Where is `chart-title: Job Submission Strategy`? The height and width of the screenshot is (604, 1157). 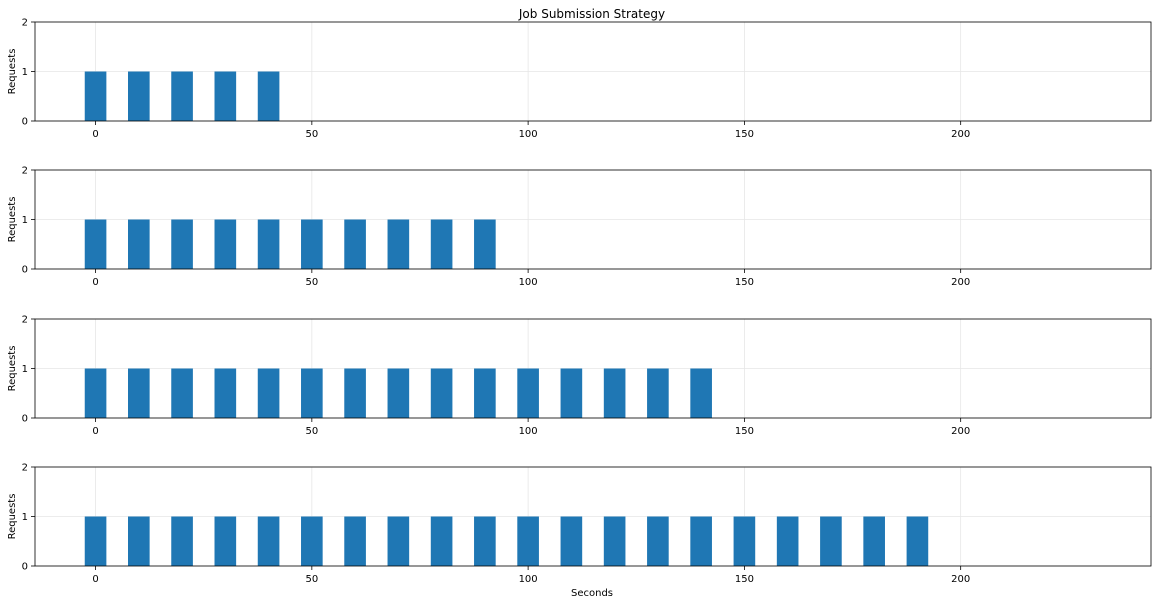
chart-title: Job Submission Strategy is located at coordinates (591, 14).